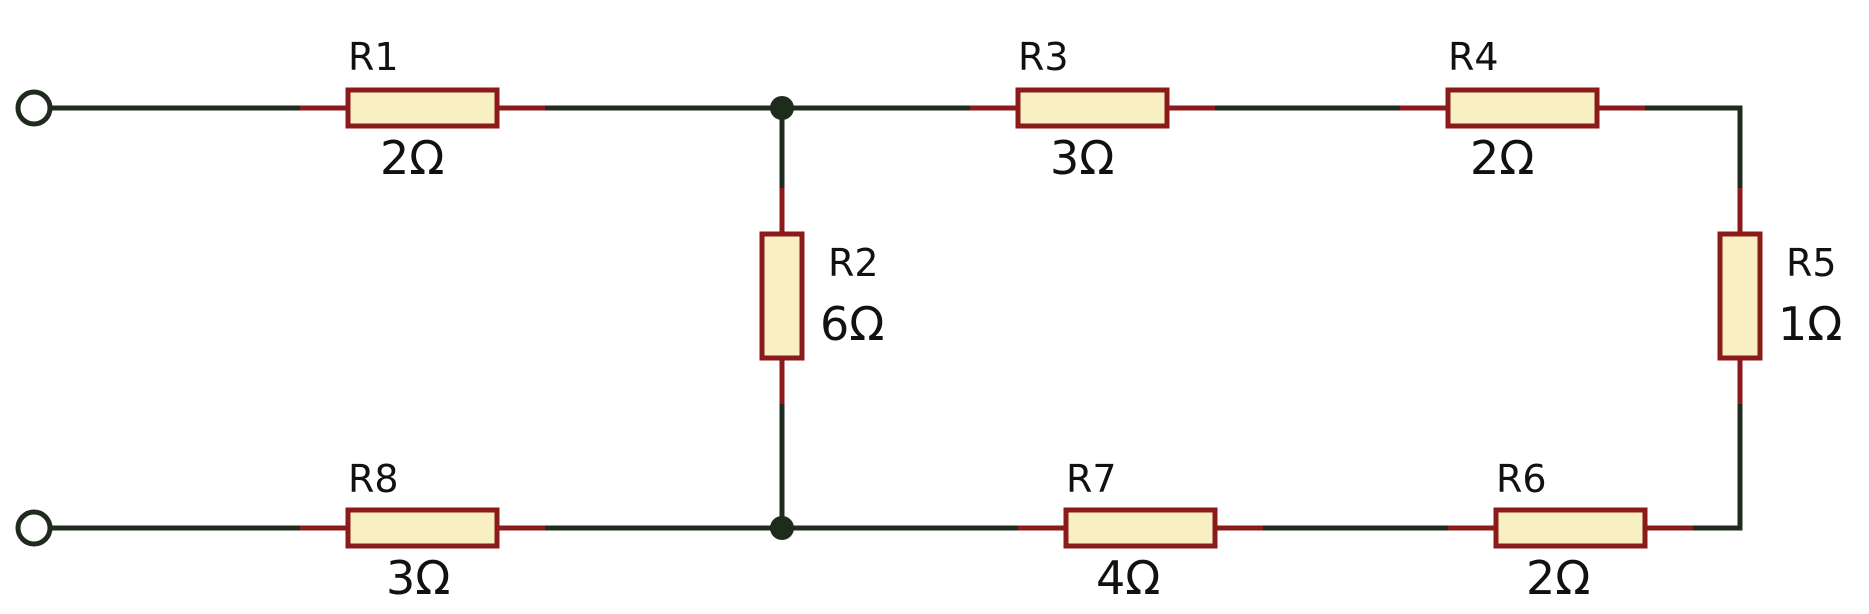  Describe the element at coordinates (782, 108) in the screenshot. I see `junction-top` at that location.